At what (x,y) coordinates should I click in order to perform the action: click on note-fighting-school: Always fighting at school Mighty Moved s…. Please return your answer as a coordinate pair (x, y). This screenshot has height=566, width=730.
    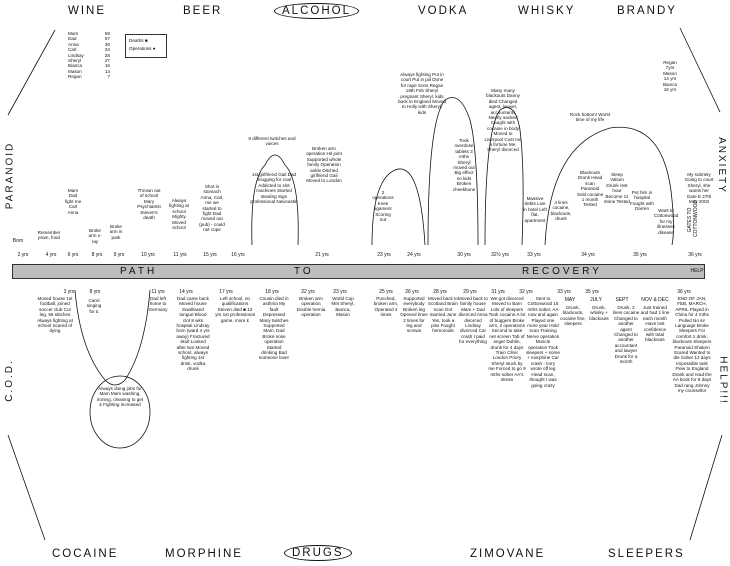
    Looking at the image, I should click on (179, 214).